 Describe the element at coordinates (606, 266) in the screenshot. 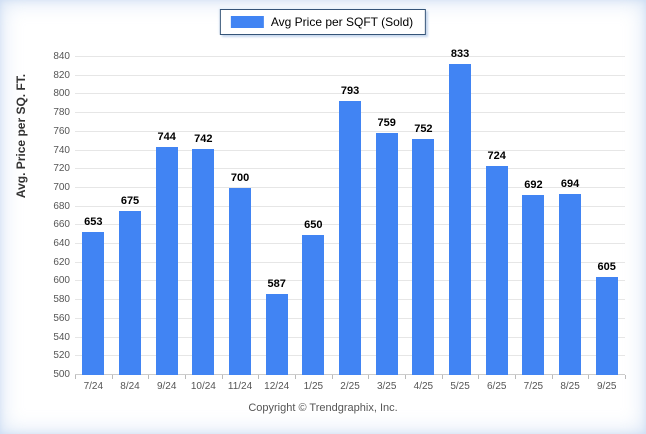

I see `bar-value-label-9/25: 605` at that location.